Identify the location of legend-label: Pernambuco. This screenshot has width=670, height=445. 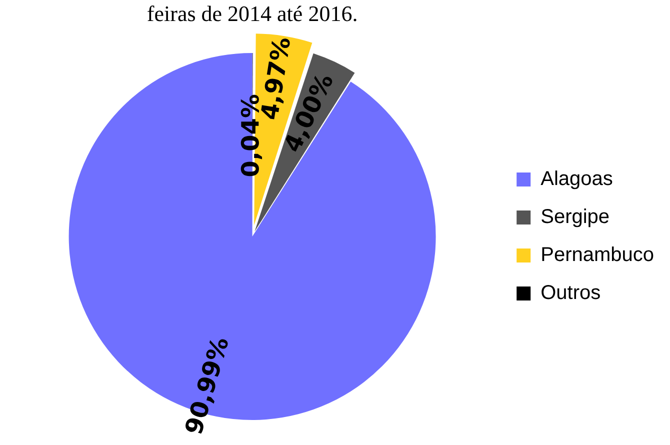
(597, 255).